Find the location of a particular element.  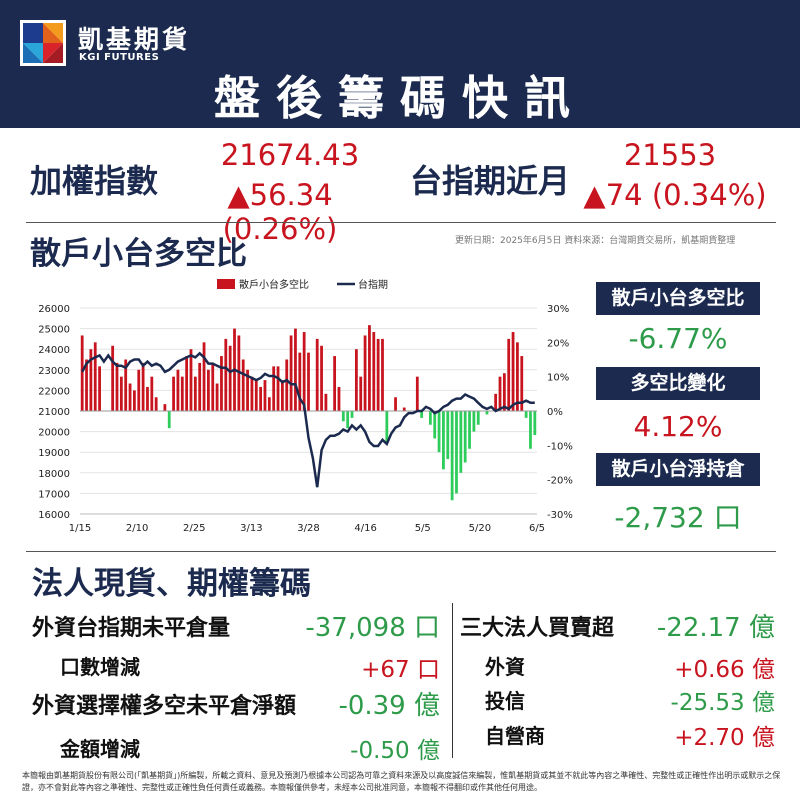

brand-name: 凱基期貨 is located at coordinates (134, 39).